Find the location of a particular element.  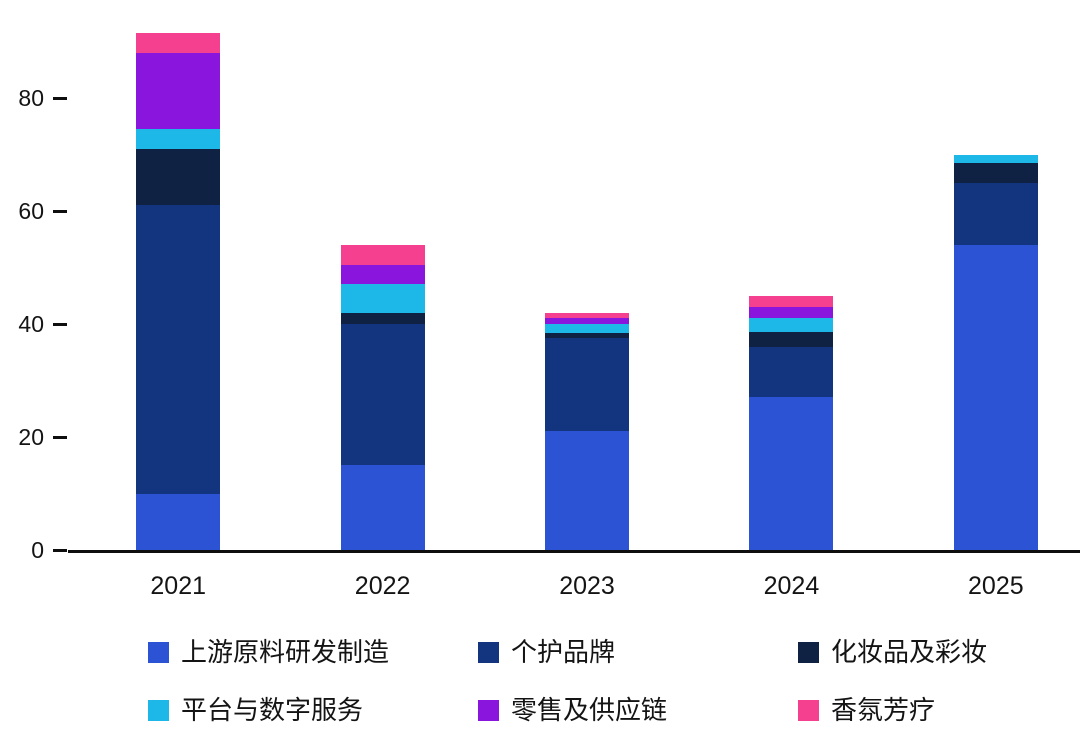

y-tick-label: 0 is located at coordinates (37, 550).